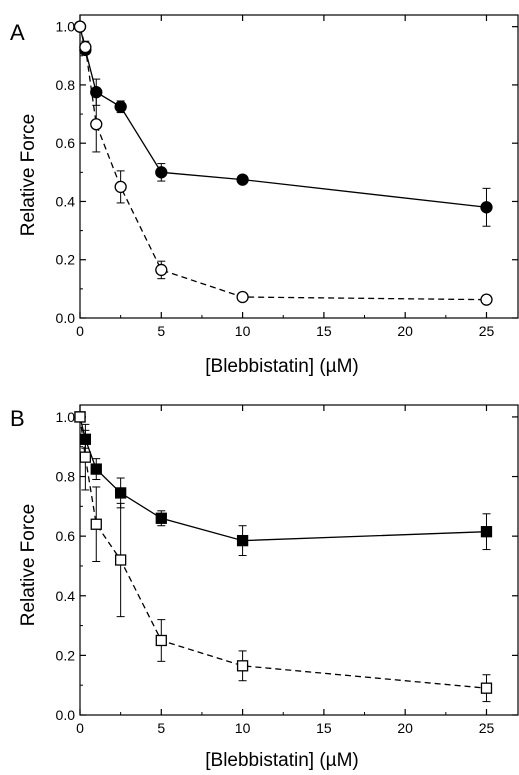  I want to click on y-axis-label-a: Relative Force, so click(28, 175).